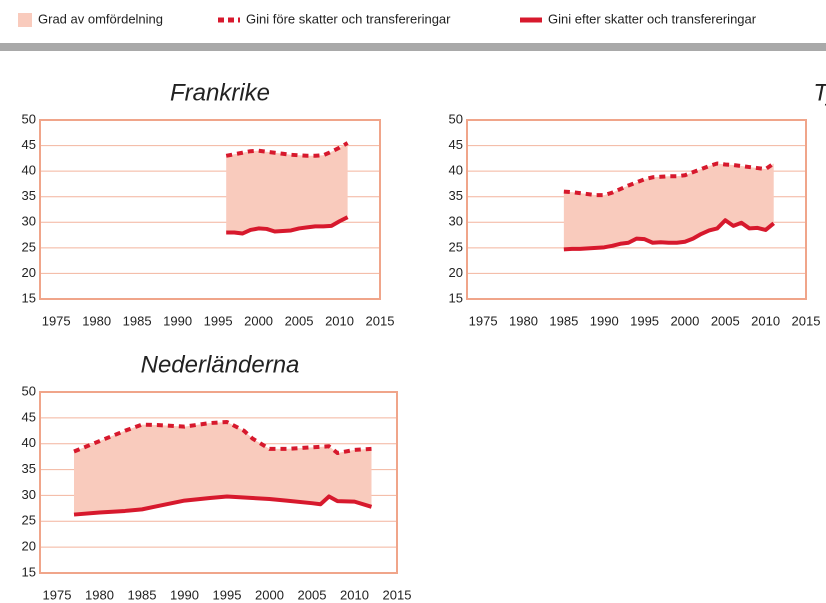 The height and width of the screenshot is (603, 826). Describe the element at coordinates (652, 18) in the screenshot. I see `legend-label: Gini efter skatter och transfereringar` at that location.